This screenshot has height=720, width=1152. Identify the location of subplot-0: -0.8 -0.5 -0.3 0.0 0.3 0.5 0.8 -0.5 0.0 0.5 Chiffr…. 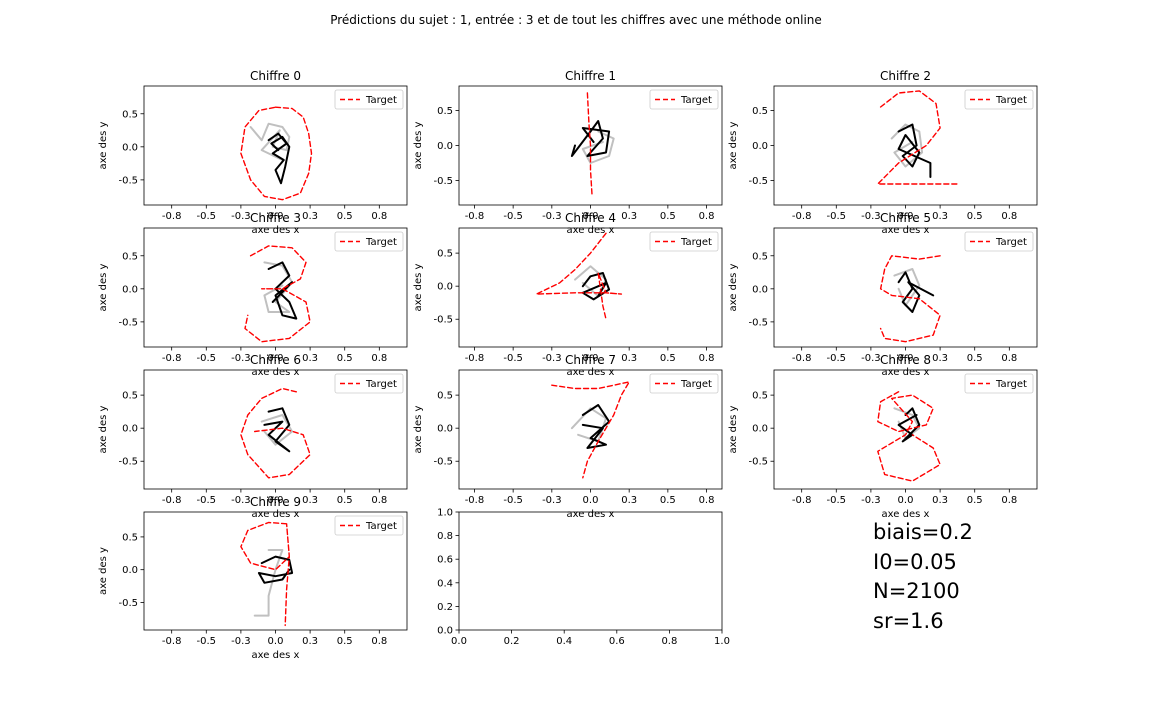
(253, 152).